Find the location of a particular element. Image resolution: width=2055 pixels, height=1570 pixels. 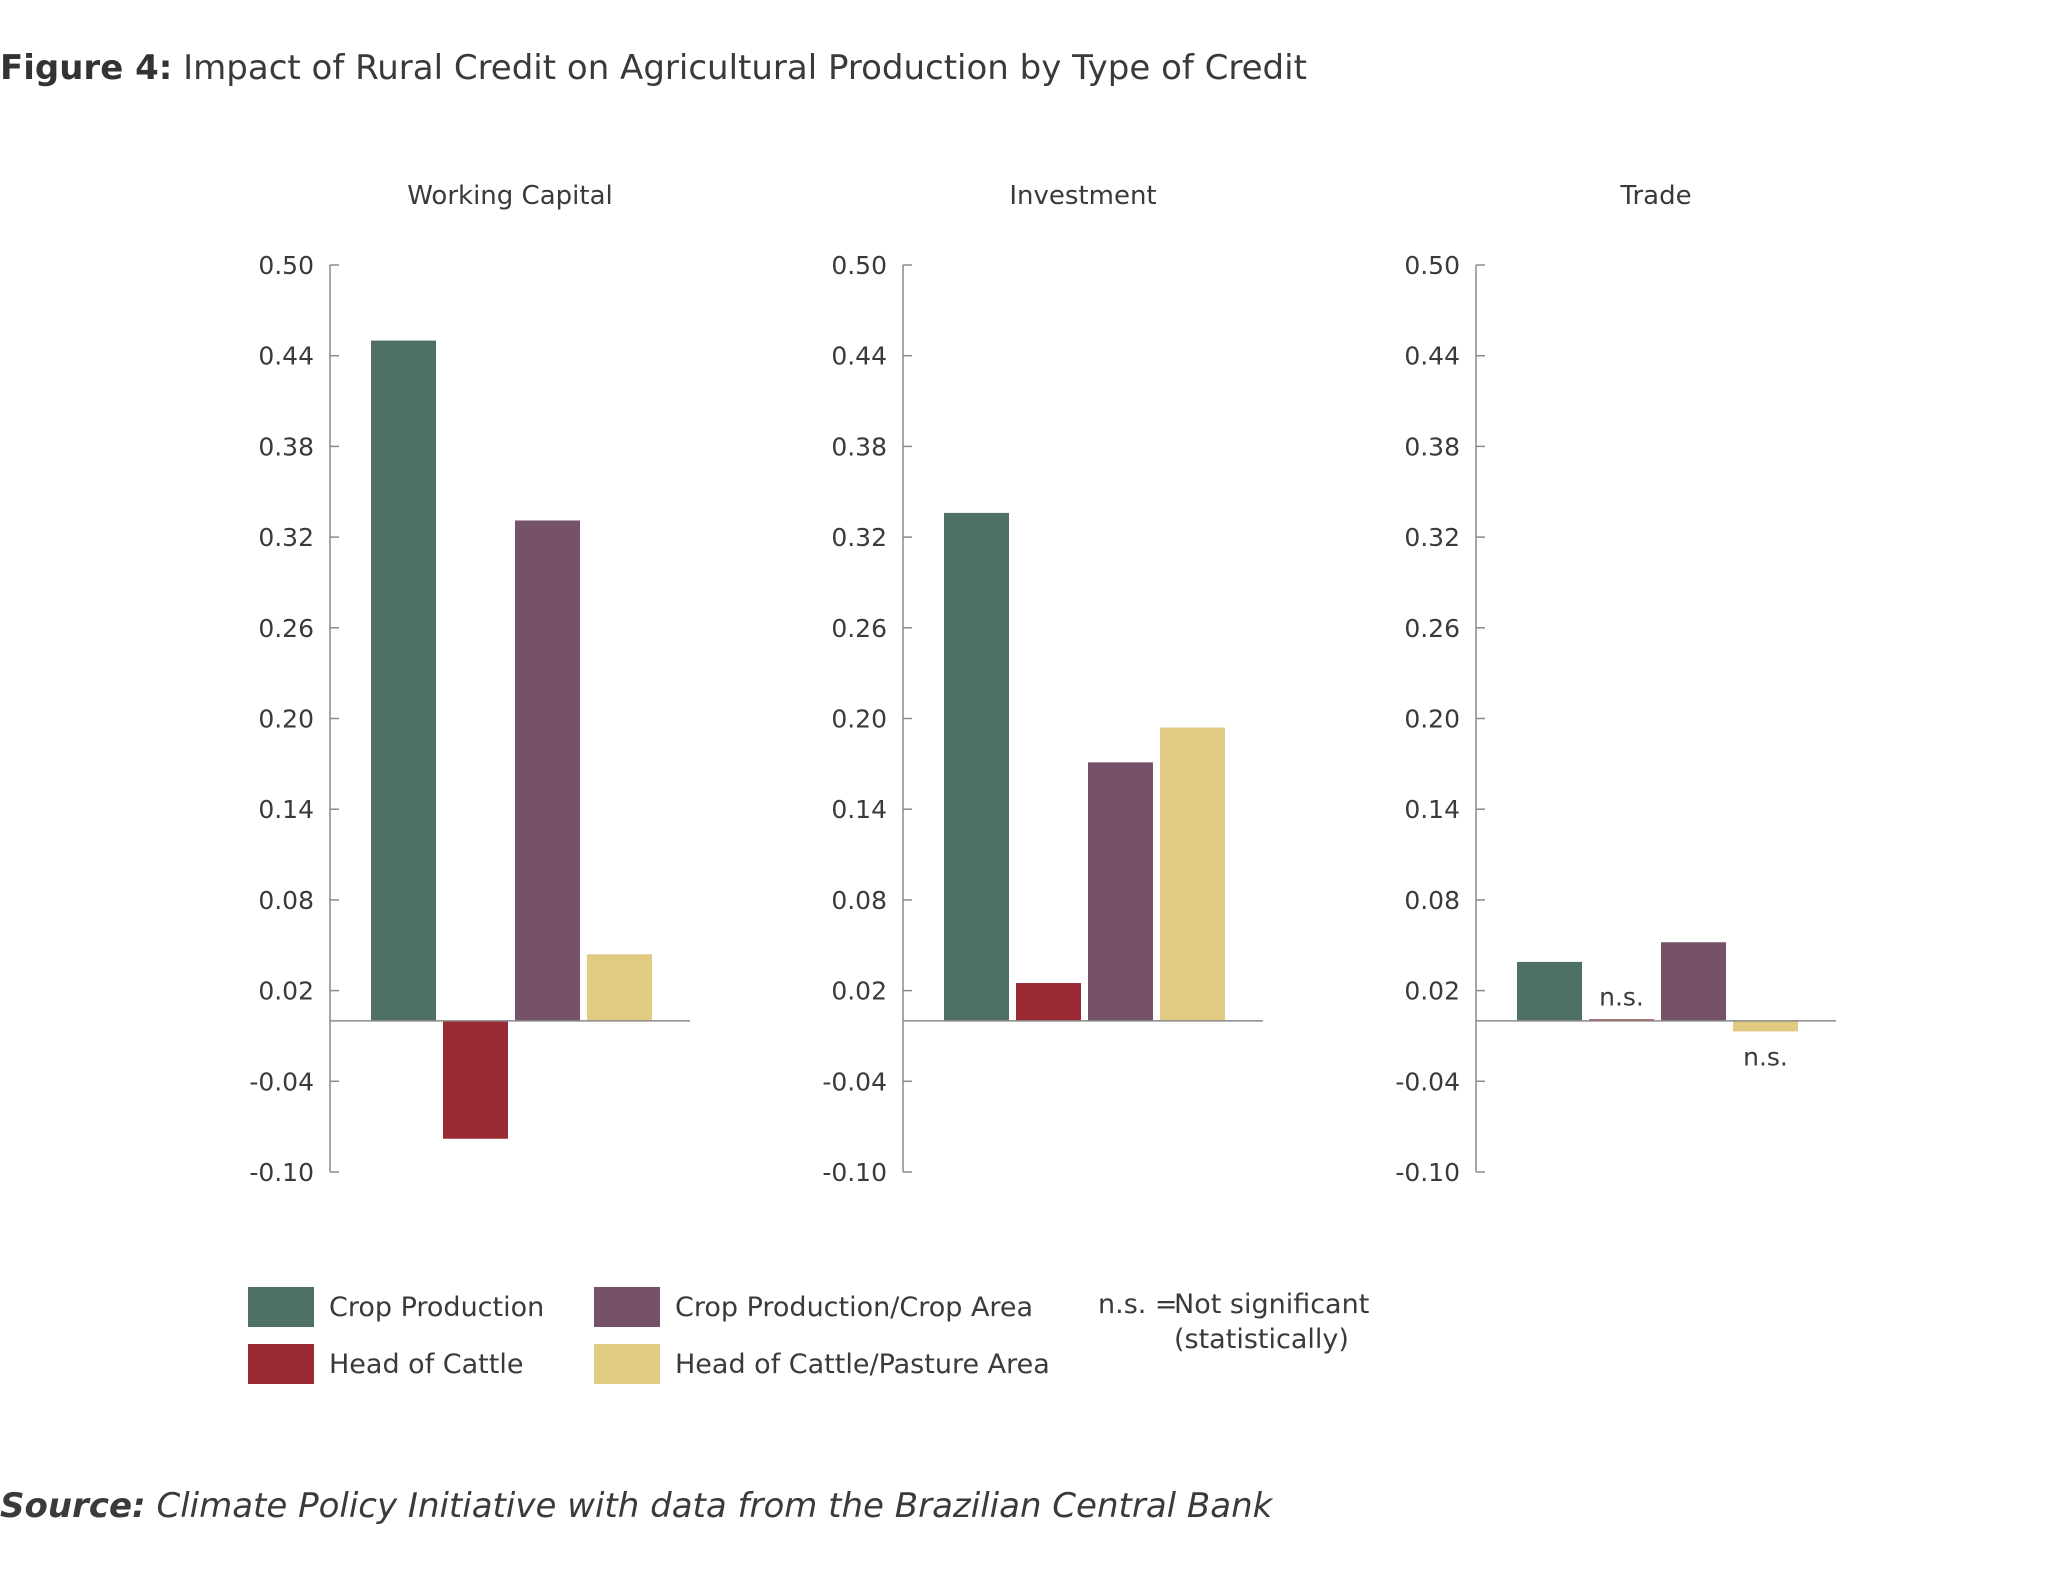

bar-trade-crop-production is located at coordinates (1549, 991).